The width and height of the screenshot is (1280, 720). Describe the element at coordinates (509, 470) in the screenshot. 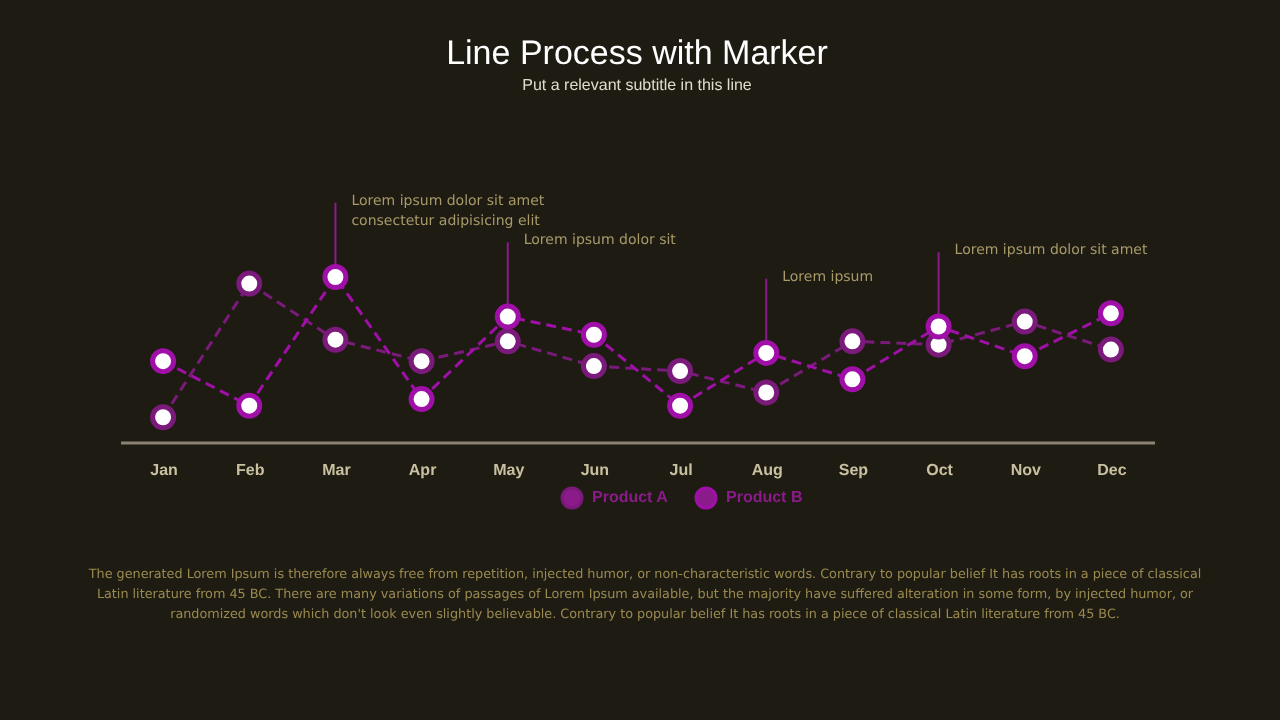

I see `x-tick-label: May` at that location.